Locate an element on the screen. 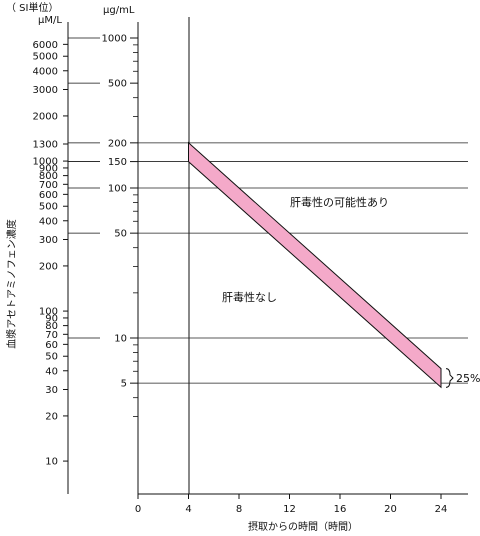  hepatotoxicity-possible-label: 肝毒性の可能性あり is located at coordinates (339, 202).